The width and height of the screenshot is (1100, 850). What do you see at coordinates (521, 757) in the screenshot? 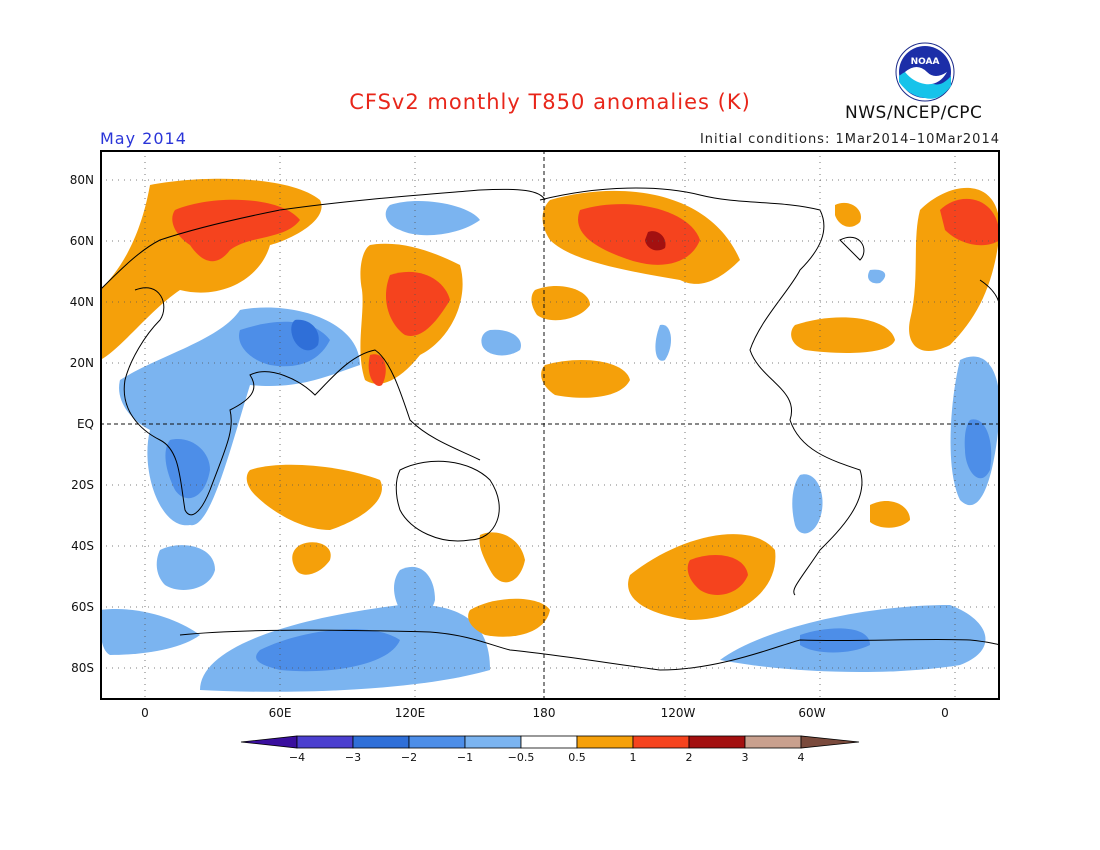
I see `colorbar-label: −0.5` at bounding box center [521, 757].